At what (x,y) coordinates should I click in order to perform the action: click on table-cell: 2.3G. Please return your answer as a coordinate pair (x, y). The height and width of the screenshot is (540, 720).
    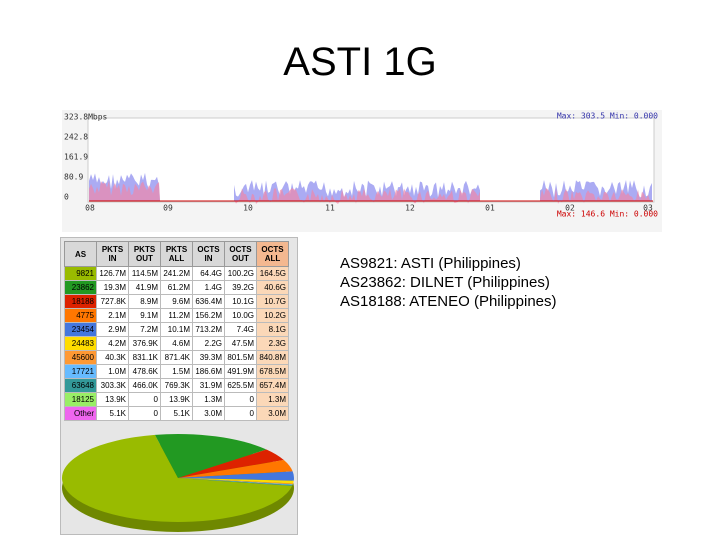
    Looking at the image, I should click on (272, 343).